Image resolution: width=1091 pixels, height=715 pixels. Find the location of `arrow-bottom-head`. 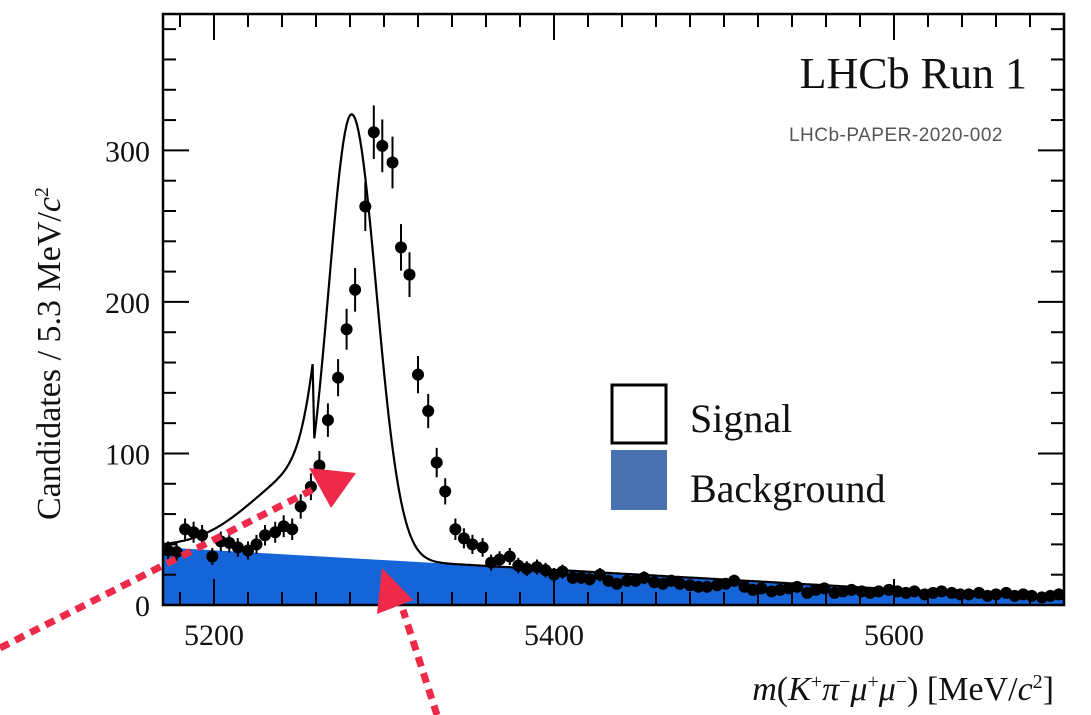

arrow-bottom-head is located at coordinates (395, 591).